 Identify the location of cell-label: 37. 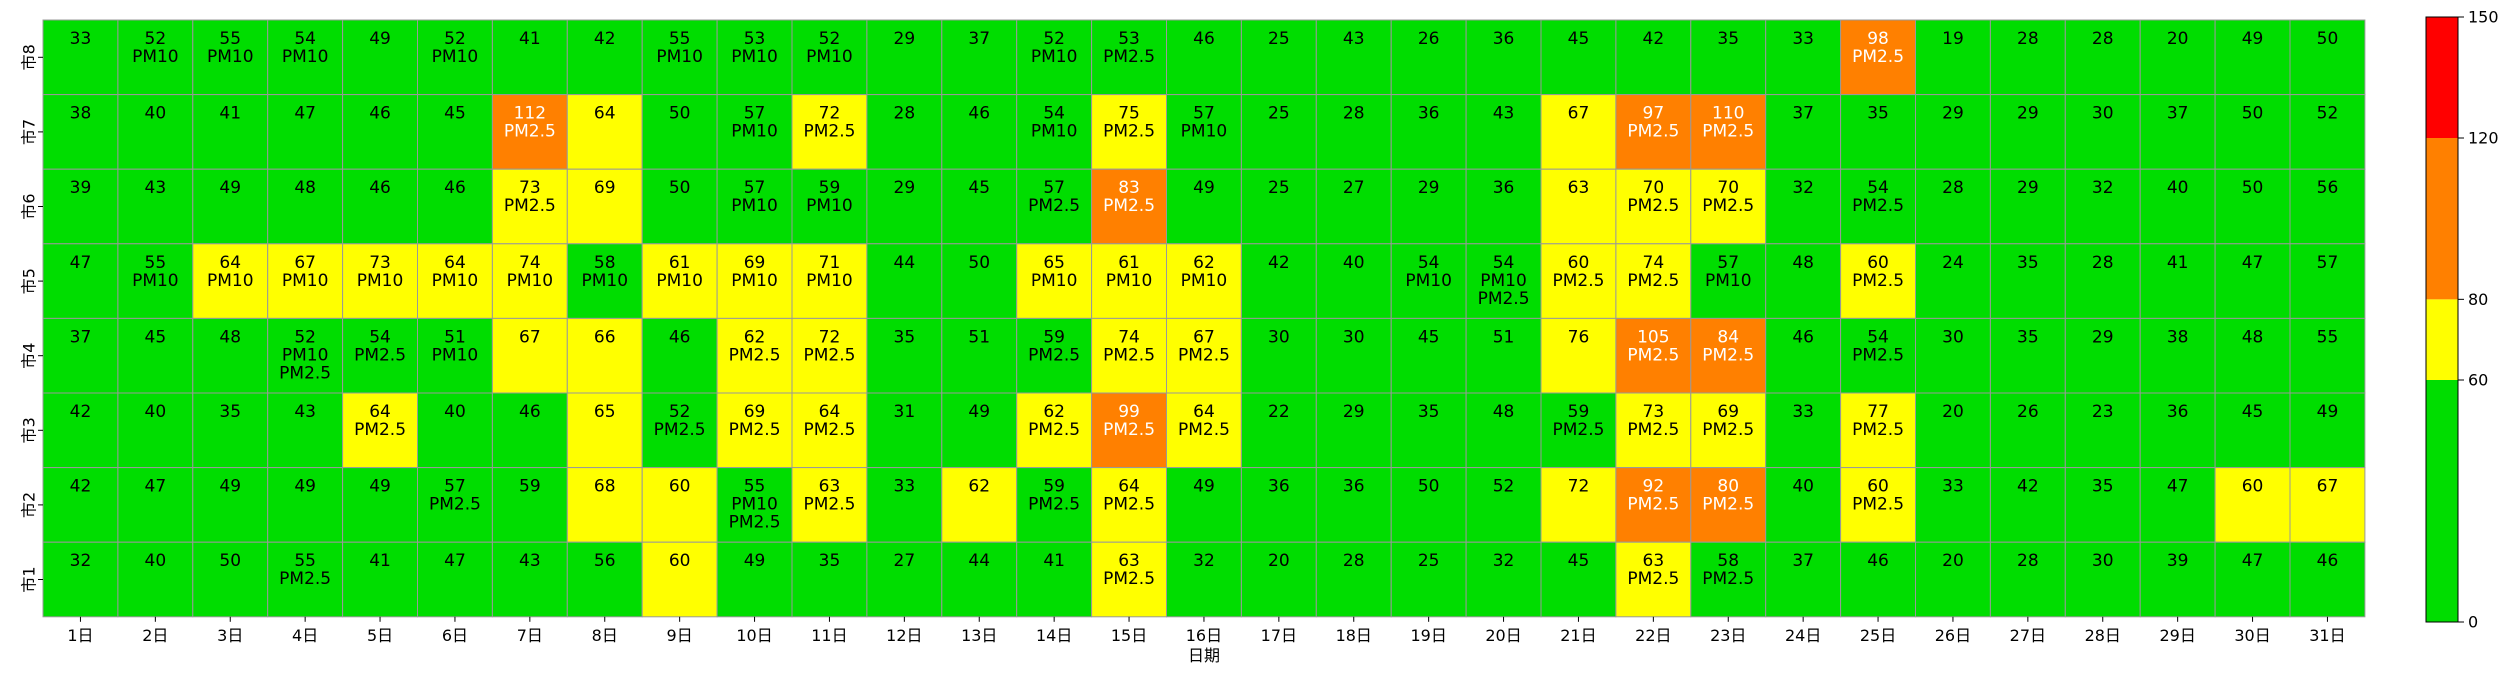
(1803, 561).